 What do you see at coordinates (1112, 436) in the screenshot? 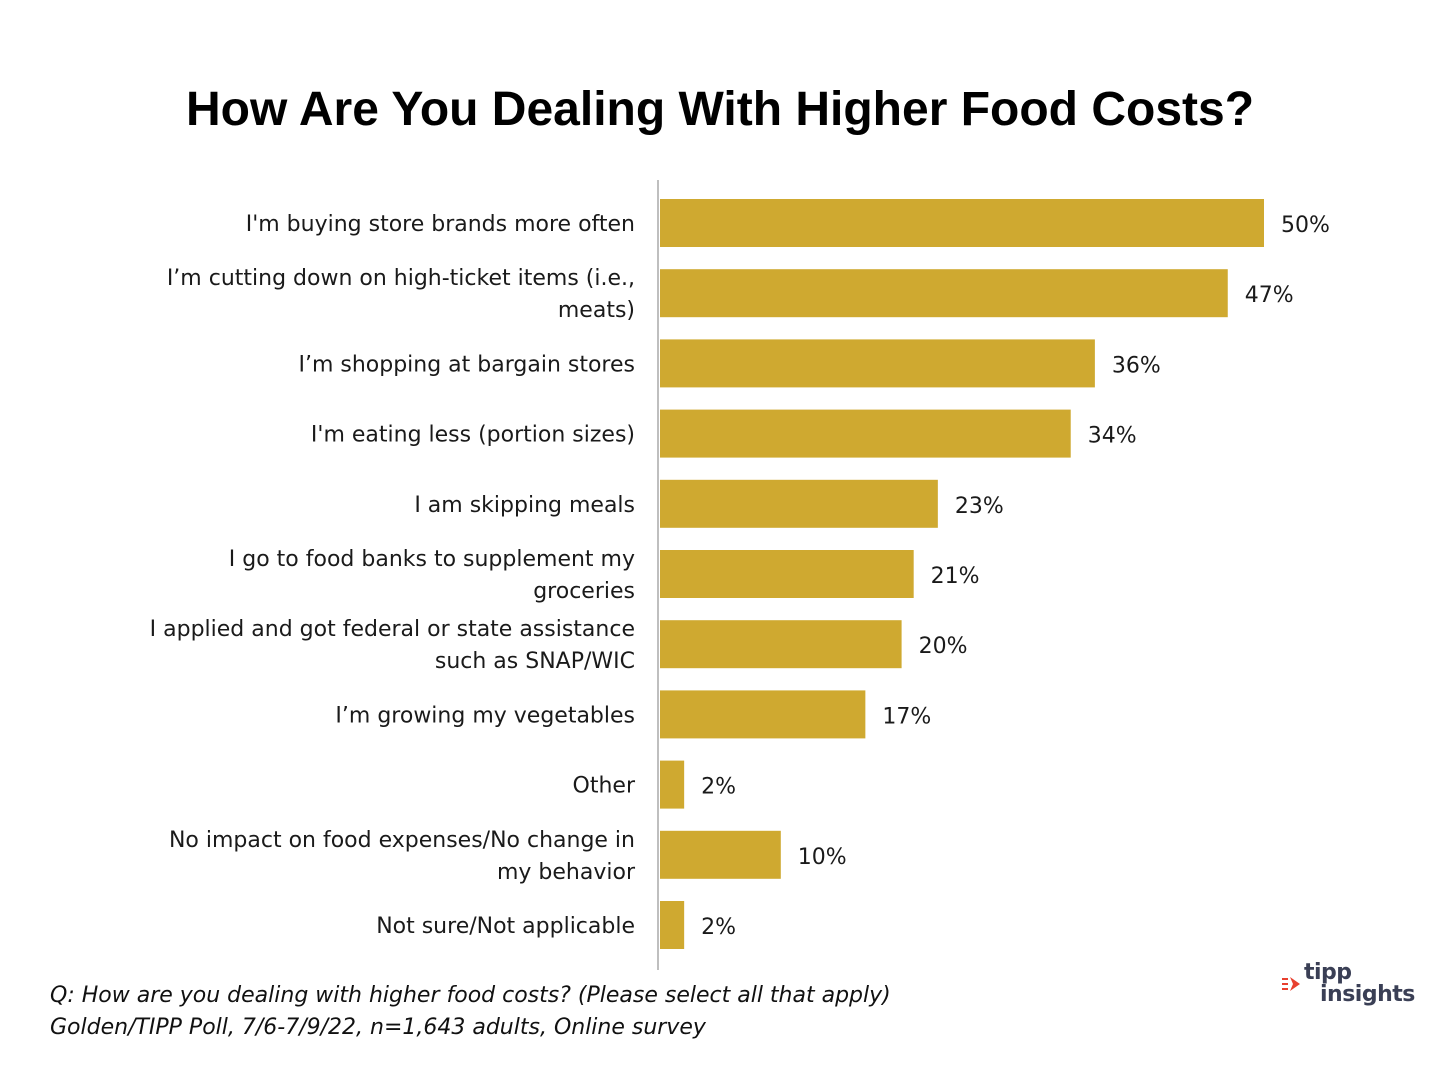
I see `value-label-3: 34%` at bounding box center [1112, 436].